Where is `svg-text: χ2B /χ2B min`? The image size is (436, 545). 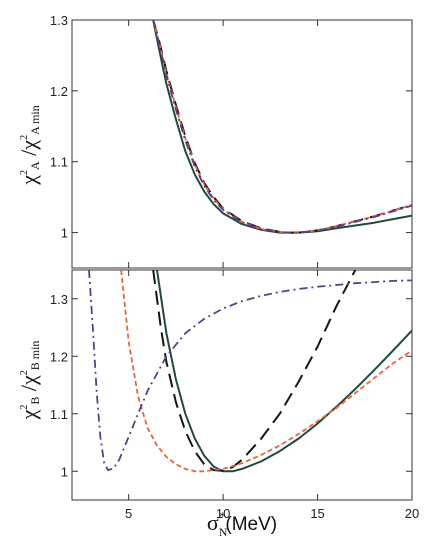 svg-text: χ2B /χ2B min is located at coordinates (29, 381).